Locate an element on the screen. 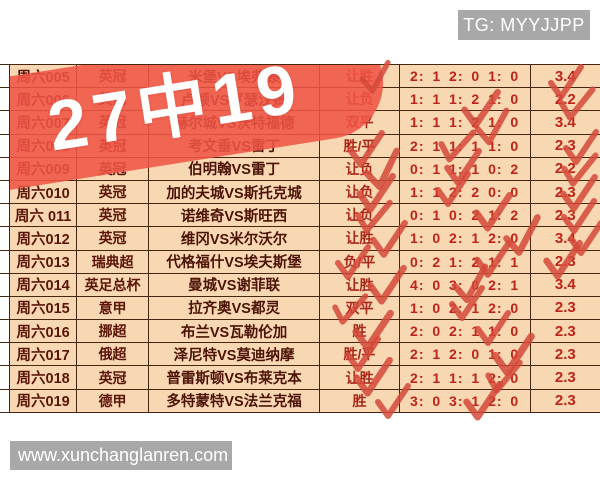 The image size is (600, 480). match-teams-cell: 加的夫城VS斯托克城 is located at coordinates (234, 192).